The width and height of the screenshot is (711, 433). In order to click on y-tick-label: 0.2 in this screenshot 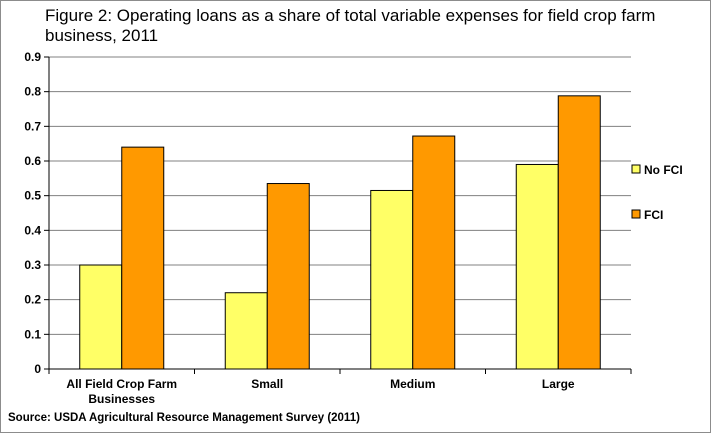, I will do `click(32, 300)`.